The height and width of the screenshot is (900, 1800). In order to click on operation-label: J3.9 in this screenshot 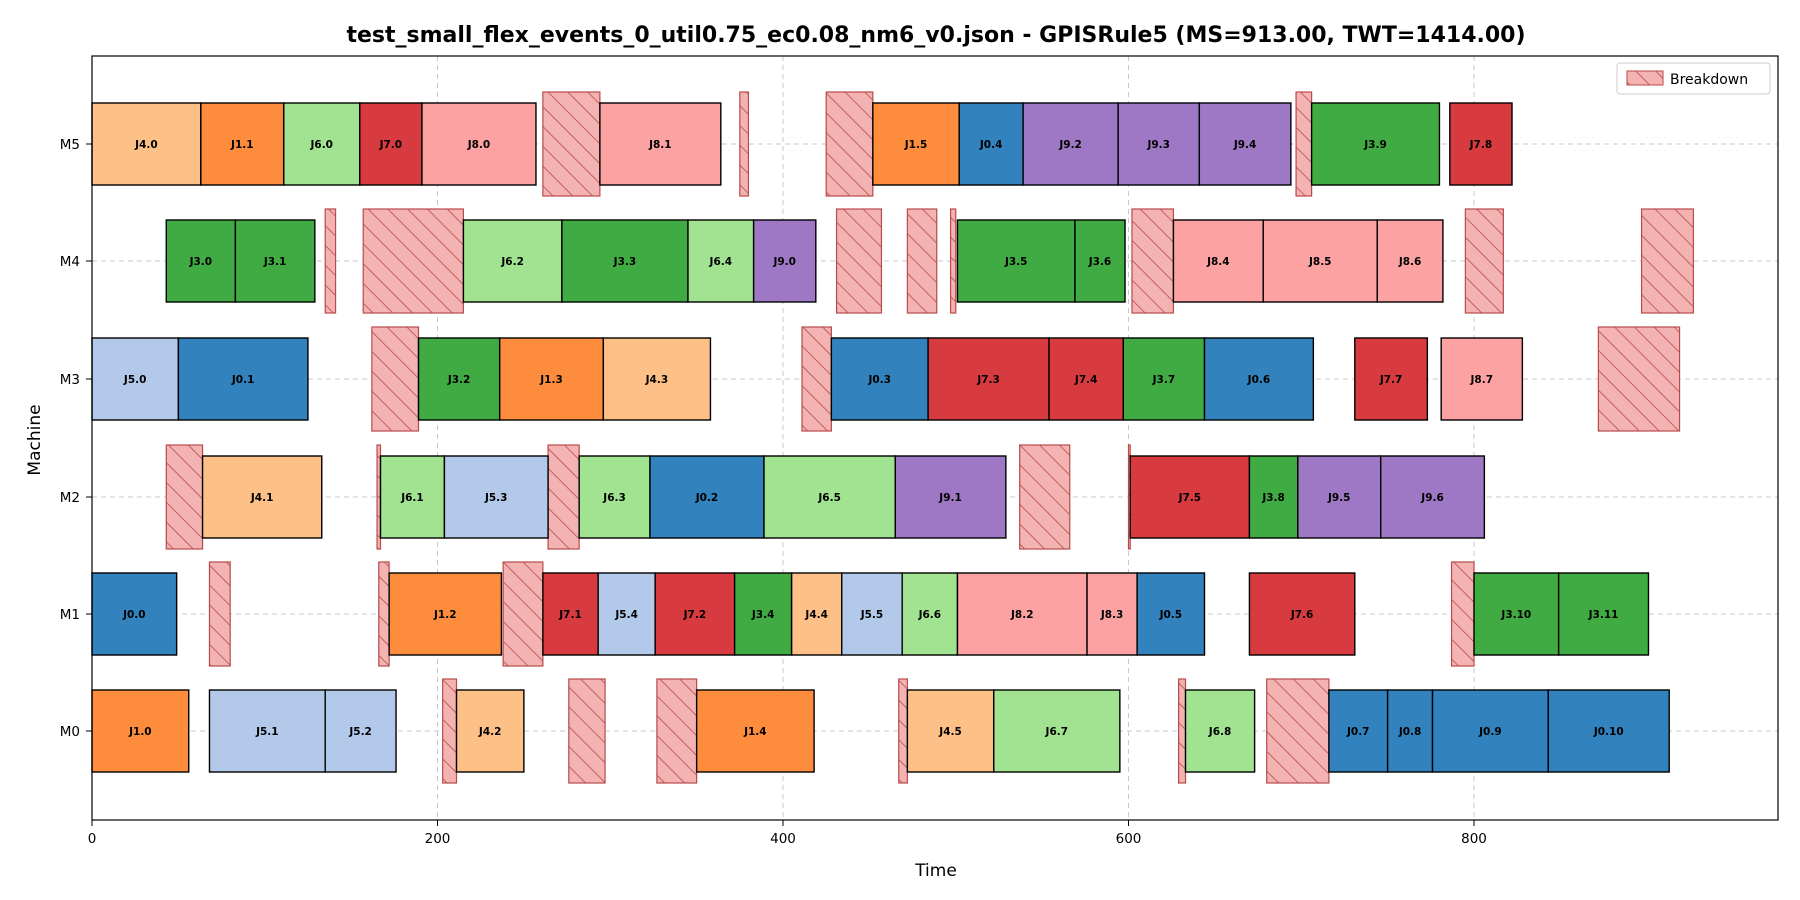, I will do `click(1375, 145)`.